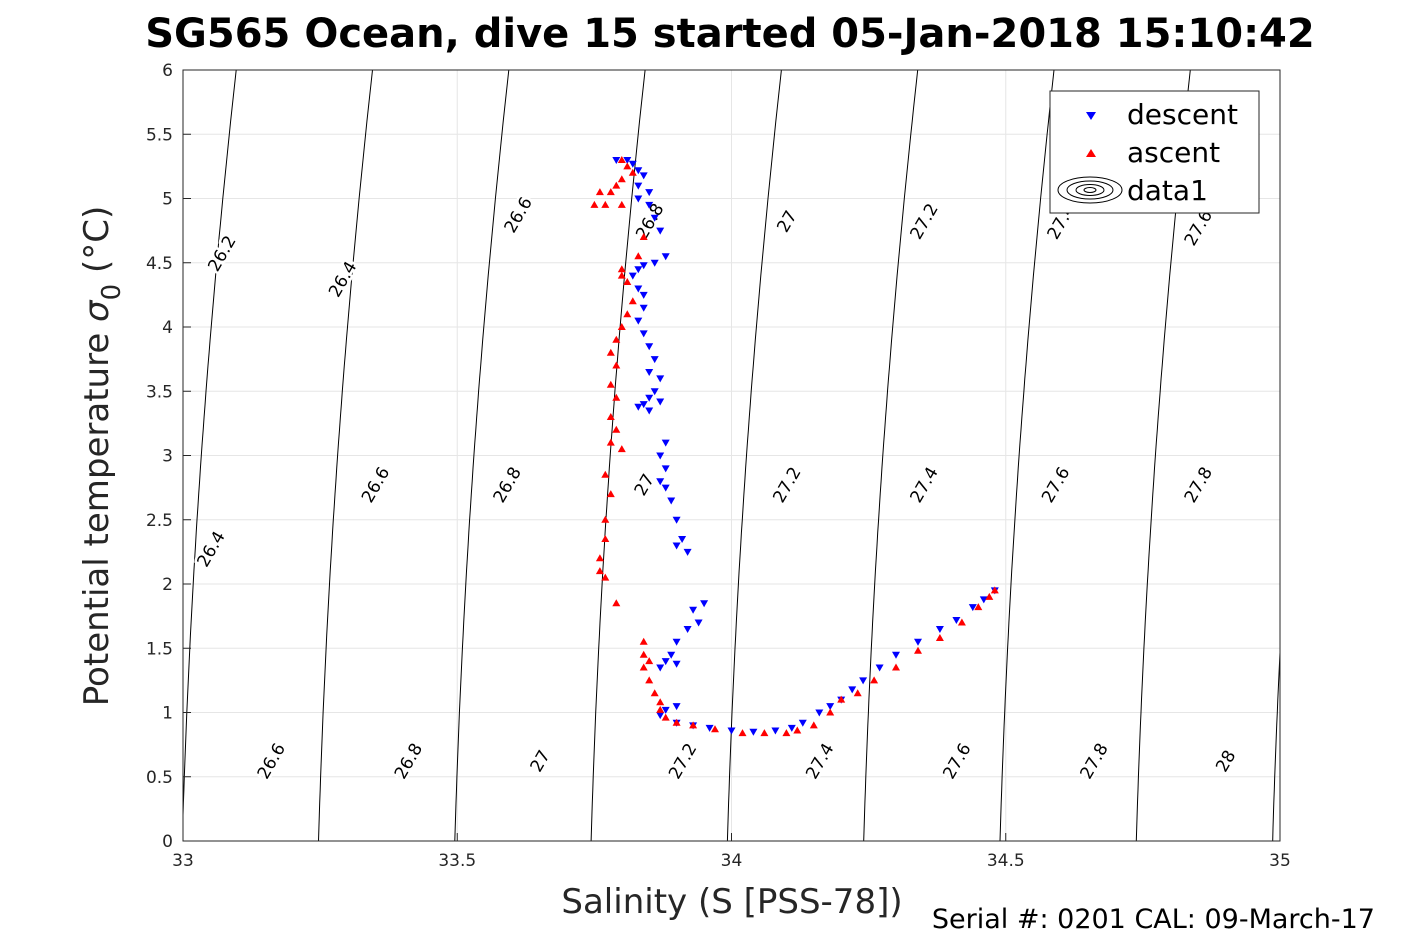 Image resolution: width=1417 pixels, height=945 pixels. What do you see at coordinates (97, 514) in the screenshot?
I see `y-axis-label-main: Potential temperature` at bounding box center [97, 514].